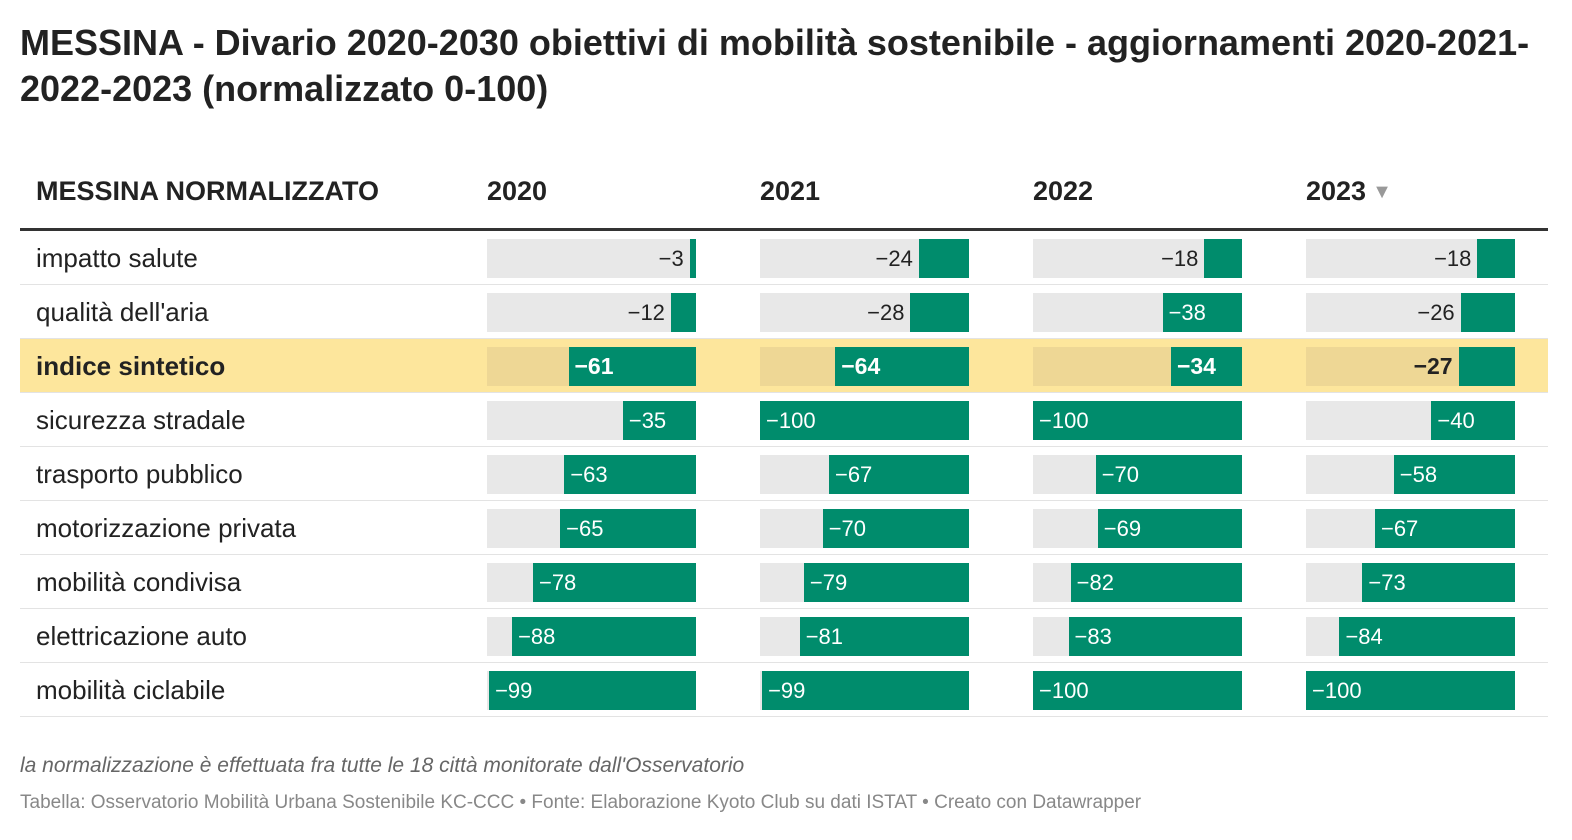  What do you see at coordinates (853, 474) in the screenshot?
I see `value-label: −67` at bounding box center [853, 474].